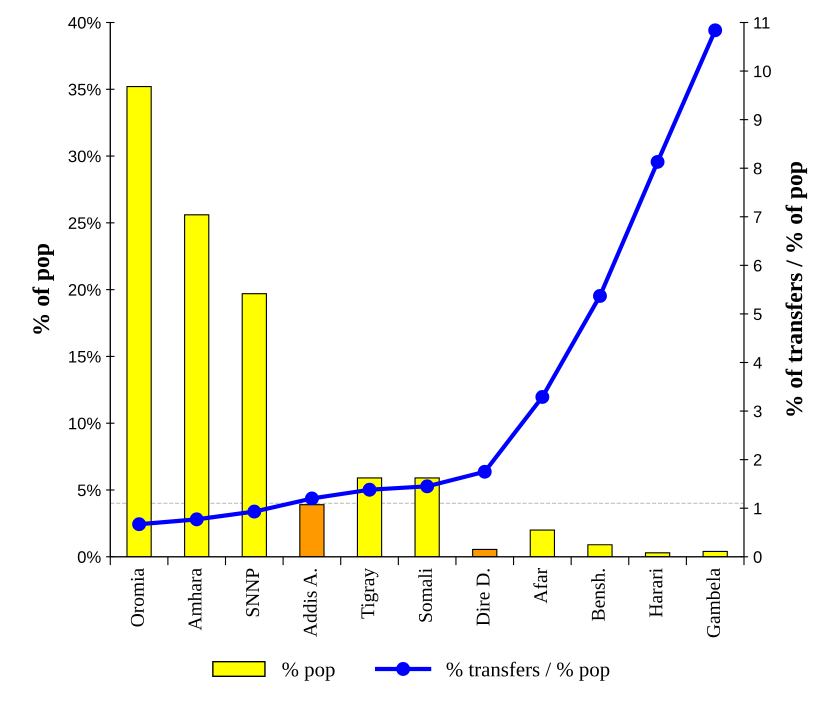 Image resolution: width=823 pixels, height=703 pixels. I want to click on y-tick-label: 25%, so click(84, 223).